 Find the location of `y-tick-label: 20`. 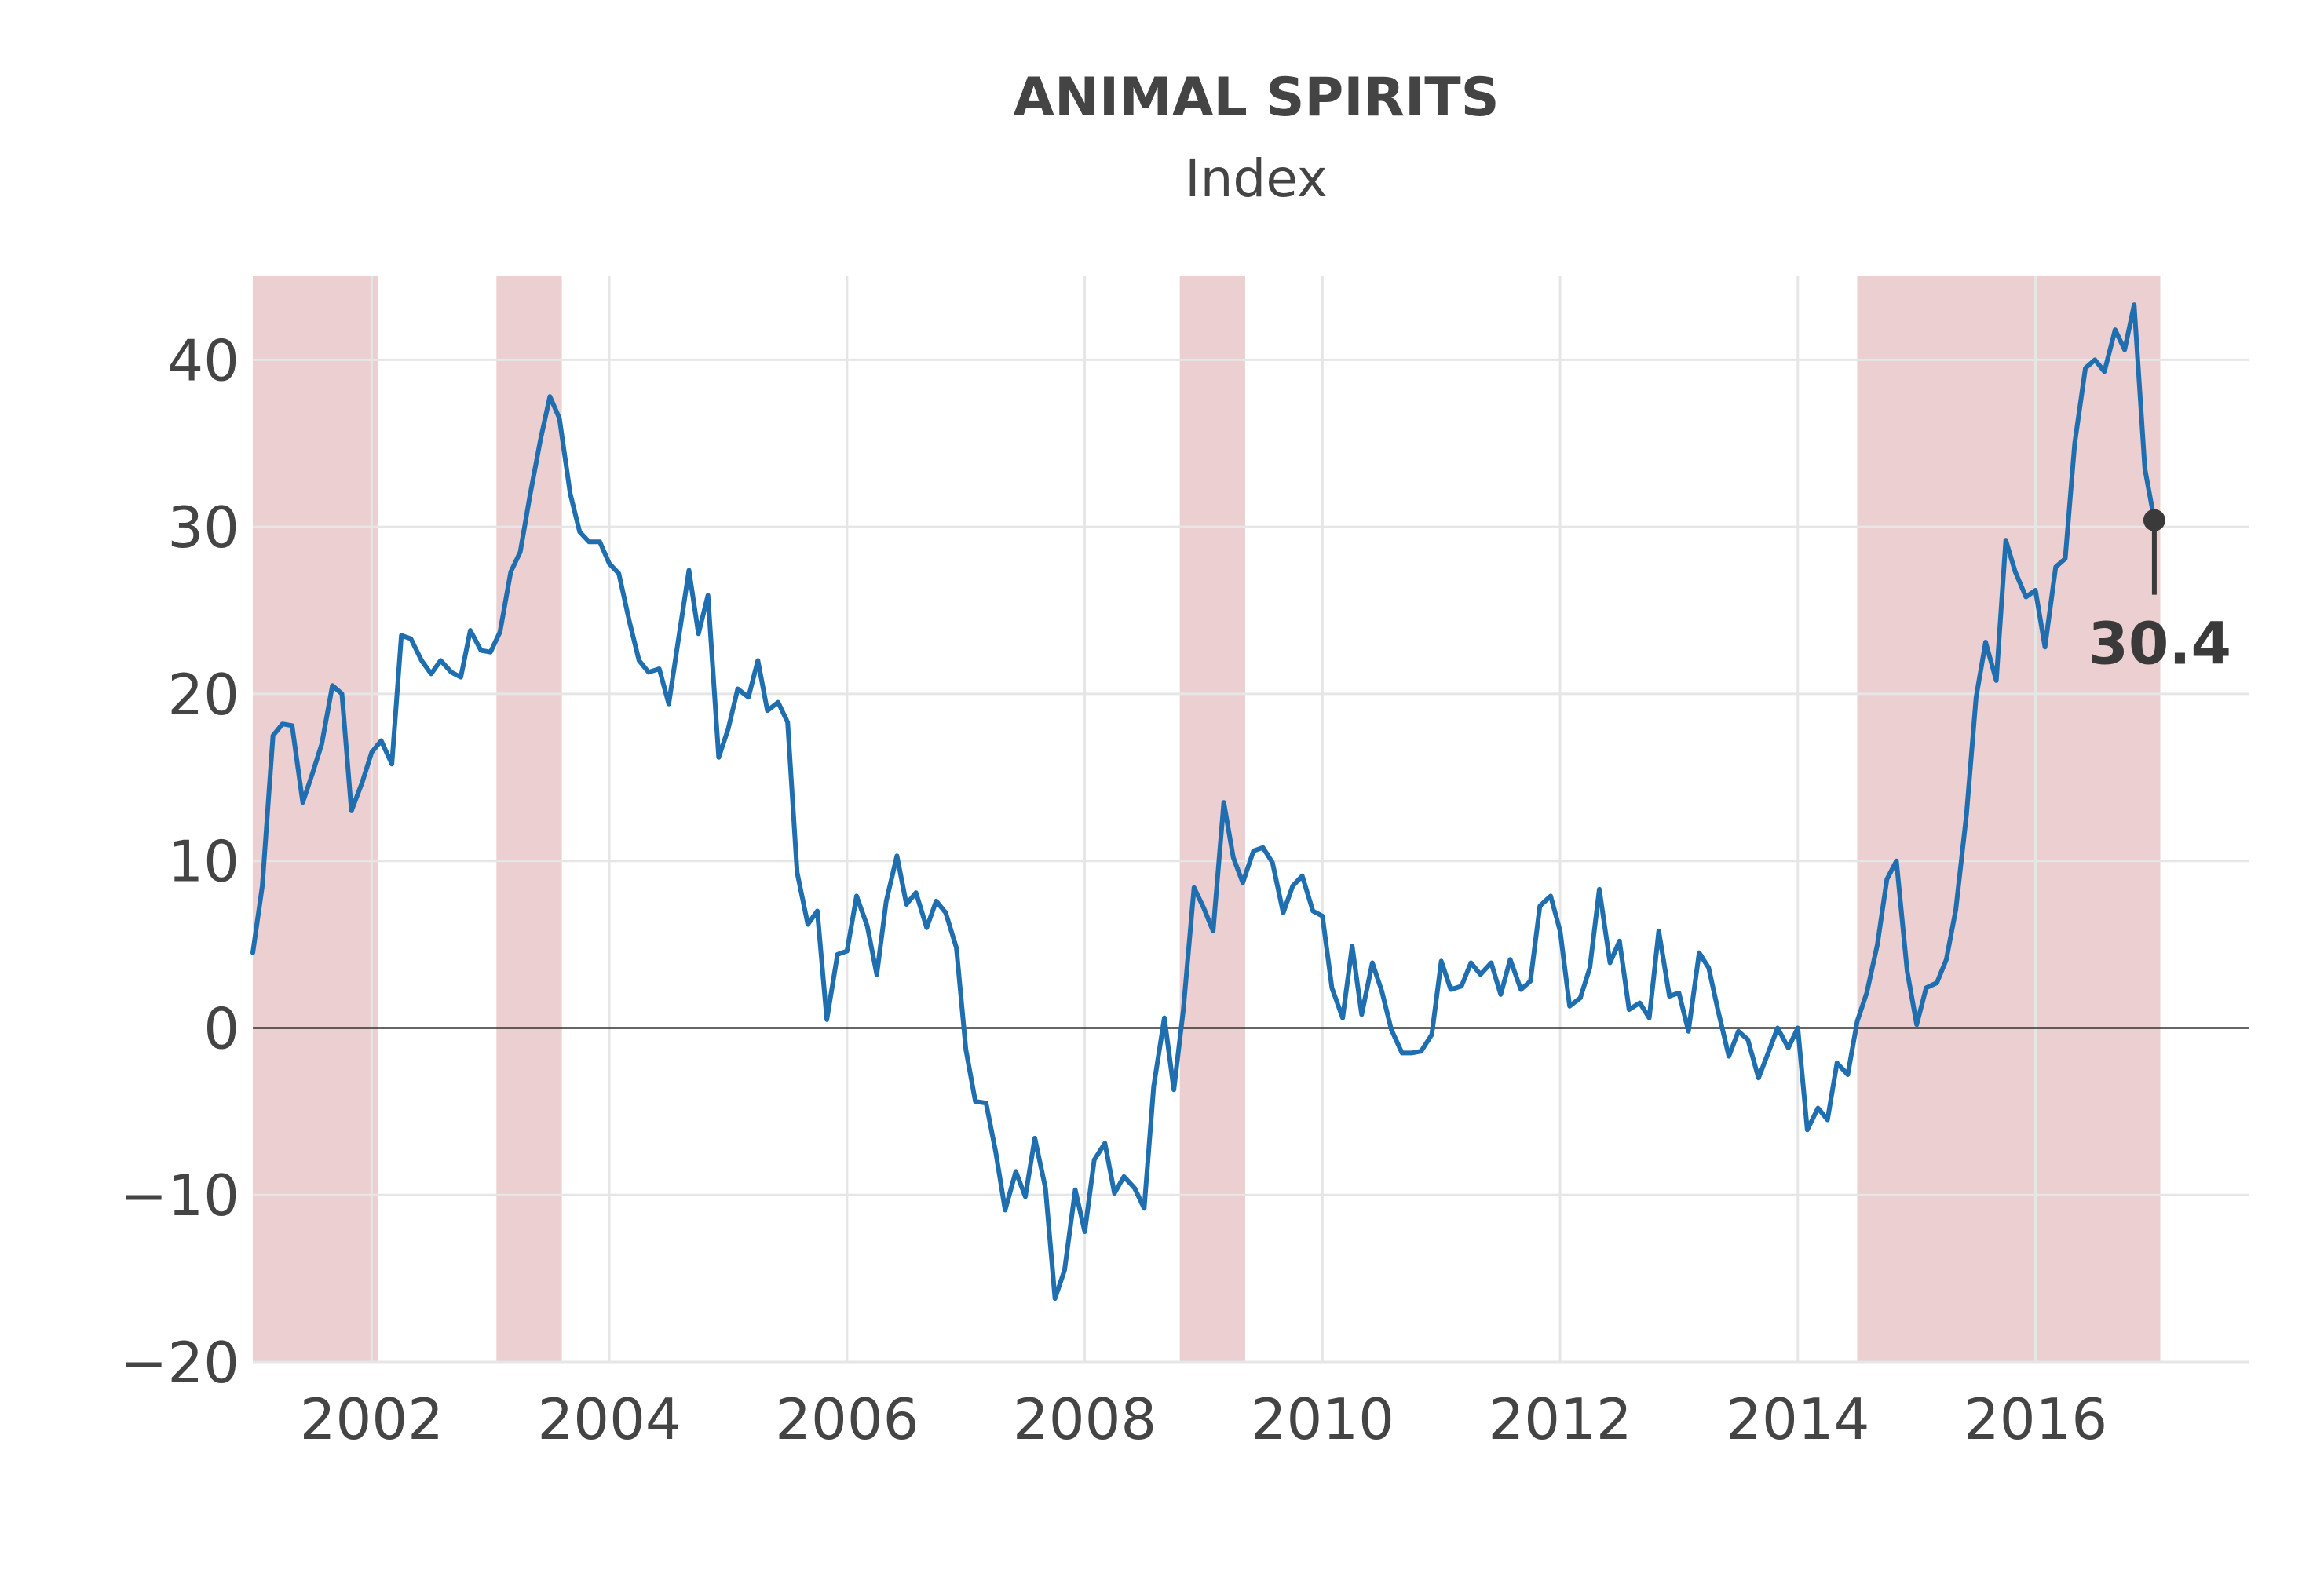

y-tick-label: 20 is located at coordinates (203, 695).